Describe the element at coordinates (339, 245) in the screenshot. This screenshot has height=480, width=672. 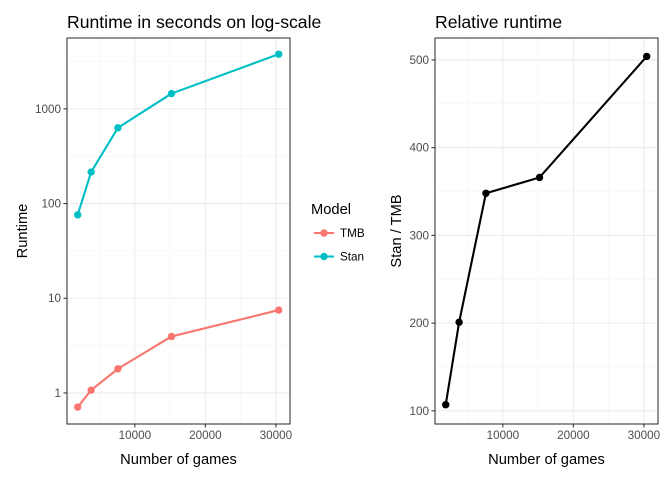
I see `legend-entries: TMB Stan` at that location.